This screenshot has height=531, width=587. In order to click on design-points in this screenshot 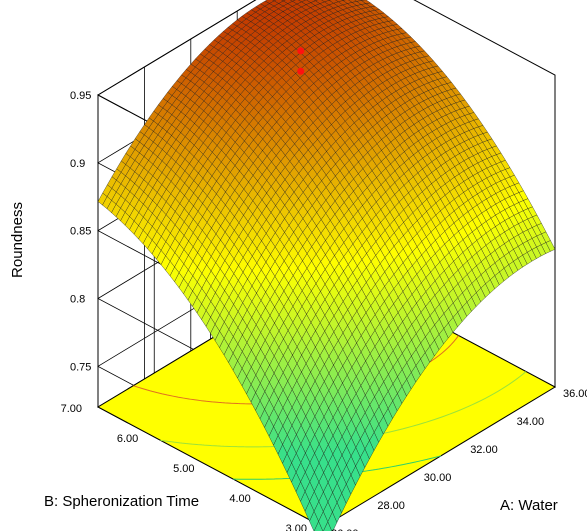, I will do `click(301, 61)`.